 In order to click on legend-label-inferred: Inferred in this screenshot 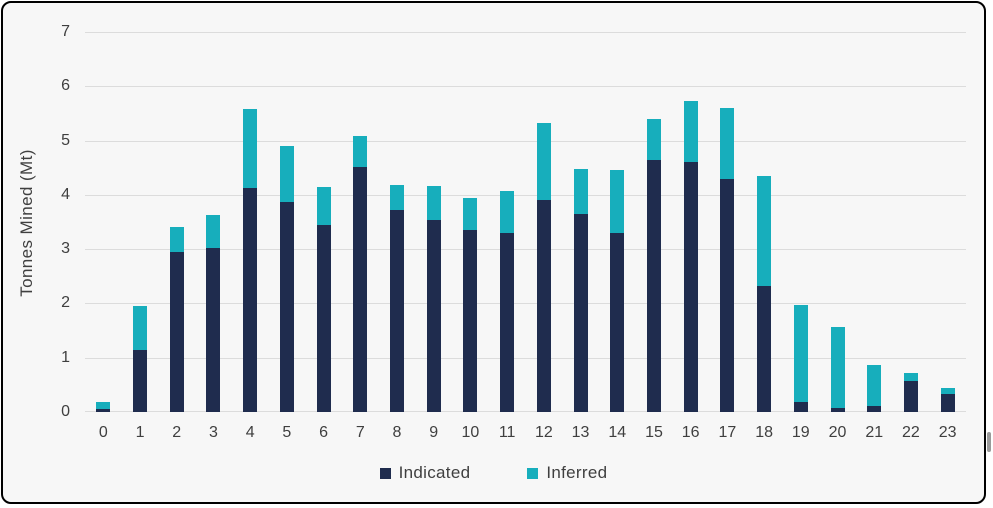, I will do `click(577, 472)`.